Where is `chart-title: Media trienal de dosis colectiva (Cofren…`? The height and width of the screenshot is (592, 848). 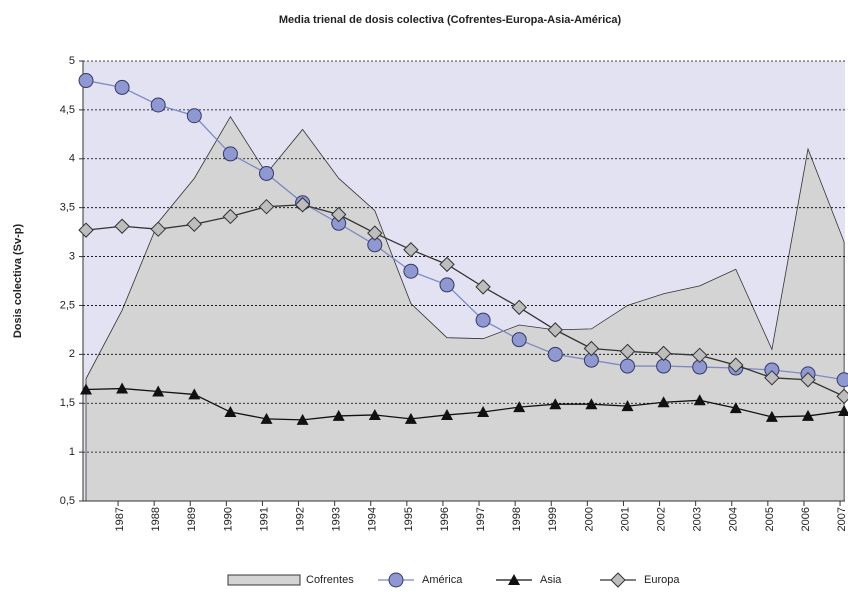 chart-title: Media trienal de dosis colectiva (Cofren… is located at coordinates (450, 20).